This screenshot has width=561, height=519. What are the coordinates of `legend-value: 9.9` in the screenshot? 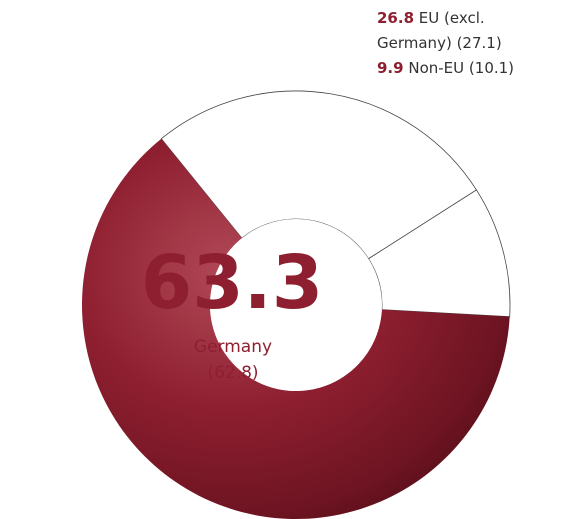 It's located at (390, 68).